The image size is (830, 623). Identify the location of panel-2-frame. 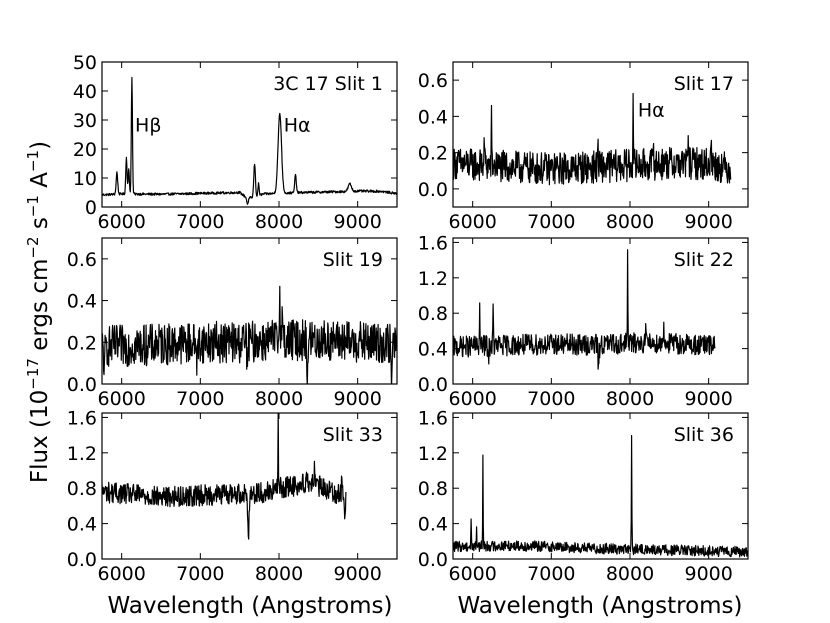
(600, 134).